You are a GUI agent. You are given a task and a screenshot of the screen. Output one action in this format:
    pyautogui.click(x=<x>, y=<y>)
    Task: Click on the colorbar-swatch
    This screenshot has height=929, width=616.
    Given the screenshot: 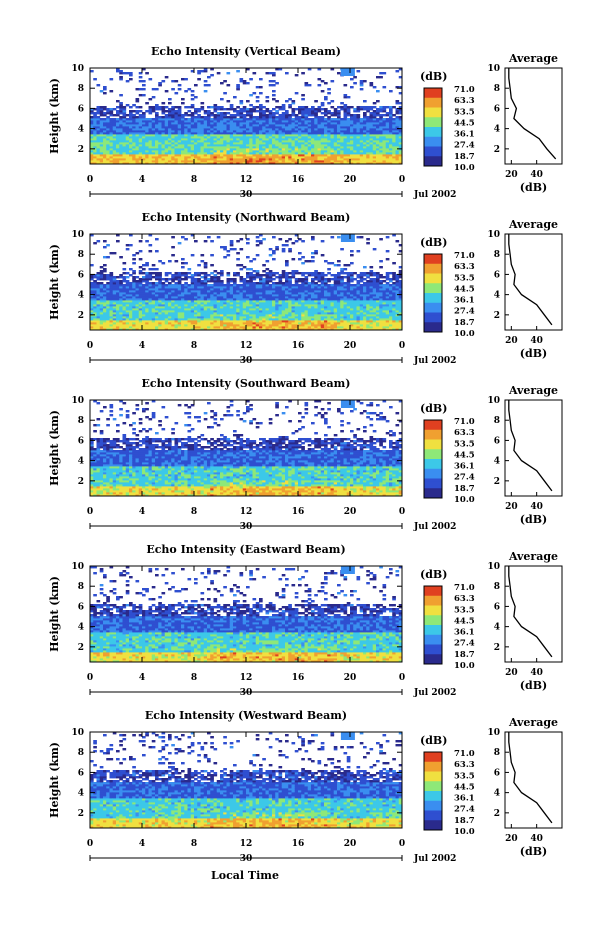 What is the action you would take?
    pyautogui.click(x=433, y=90)
    